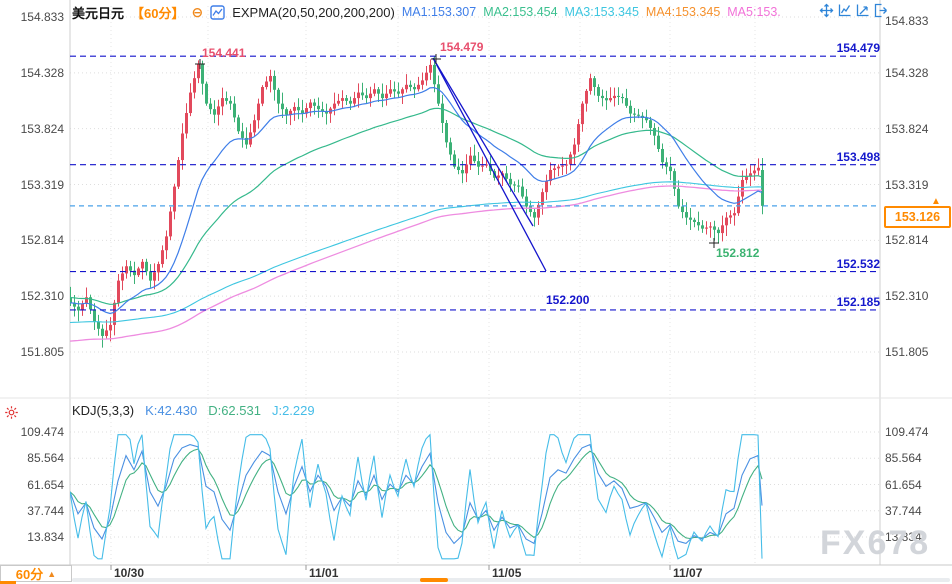 This screenshot has height=584, width=952. What do you see at coordinates (158, 13) in the screenshot?
I see `timeframe-label: 【60分】` at bounding box center [158, 13].